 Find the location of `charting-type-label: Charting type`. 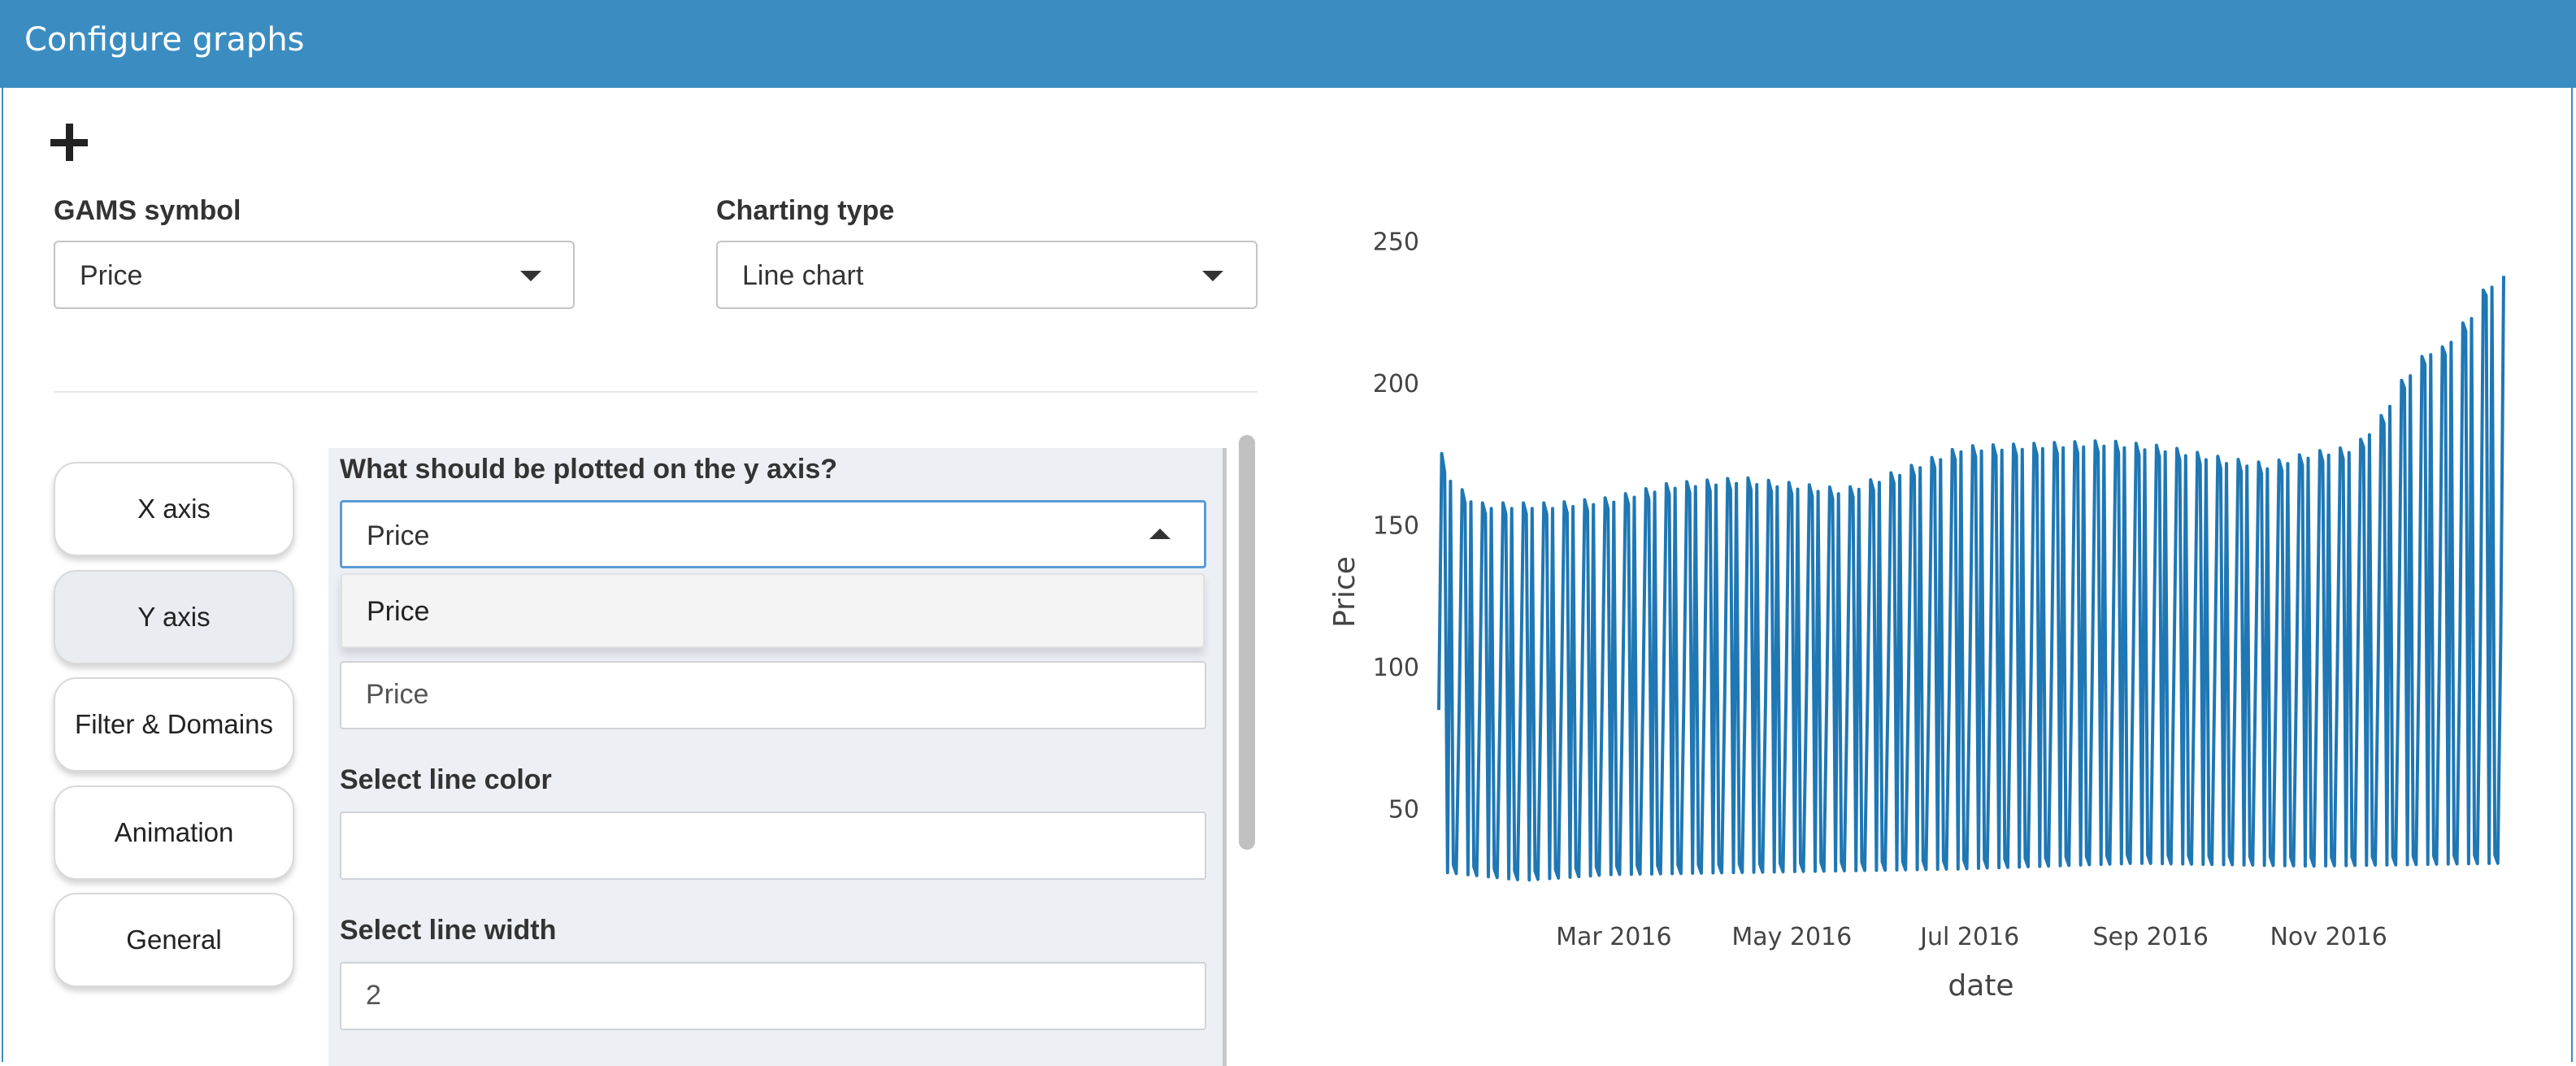

charting-type-label: Charting type is located at coordinates (805, 210).